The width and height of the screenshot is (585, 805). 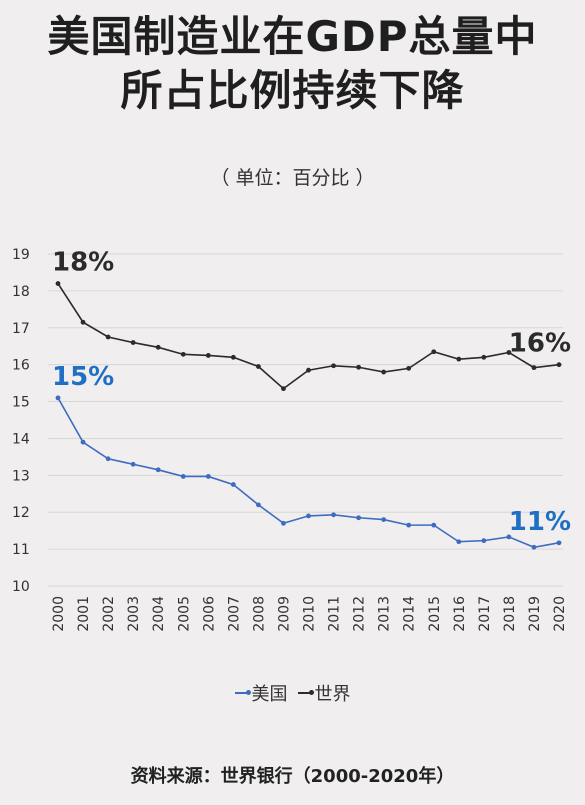 What do you see at coordinates (332, 694) in the screenshot?
I see `legend-label-world: 世界` at bounding box center [332, 694].